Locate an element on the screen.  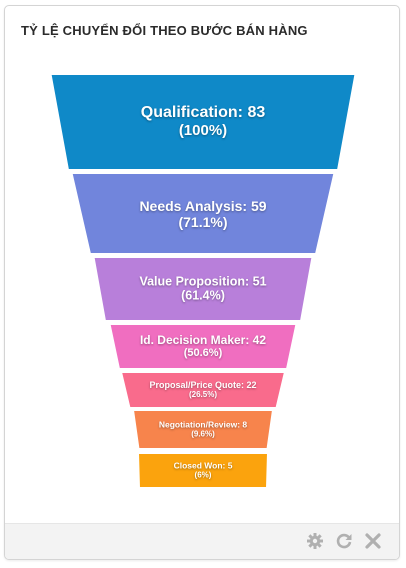
funnel-segment-label: Closed Won: 5 (6%) is located at coordinates (203, 470).